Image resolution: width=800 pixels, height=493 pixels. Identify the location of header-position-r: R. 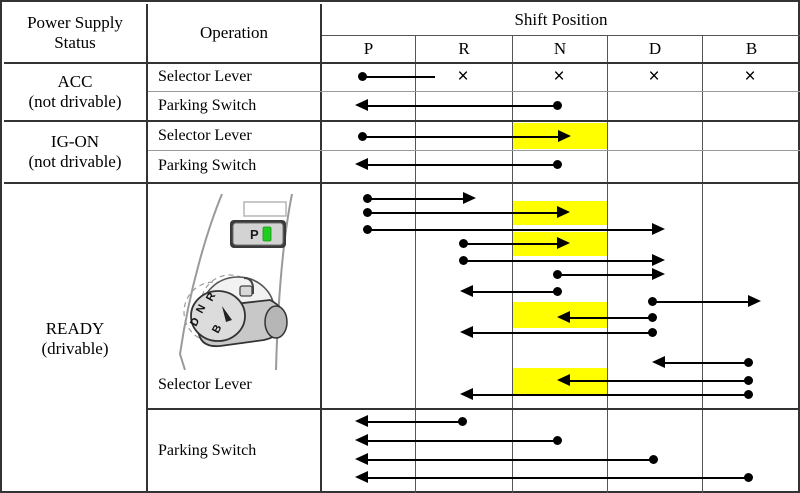
(464, 49).